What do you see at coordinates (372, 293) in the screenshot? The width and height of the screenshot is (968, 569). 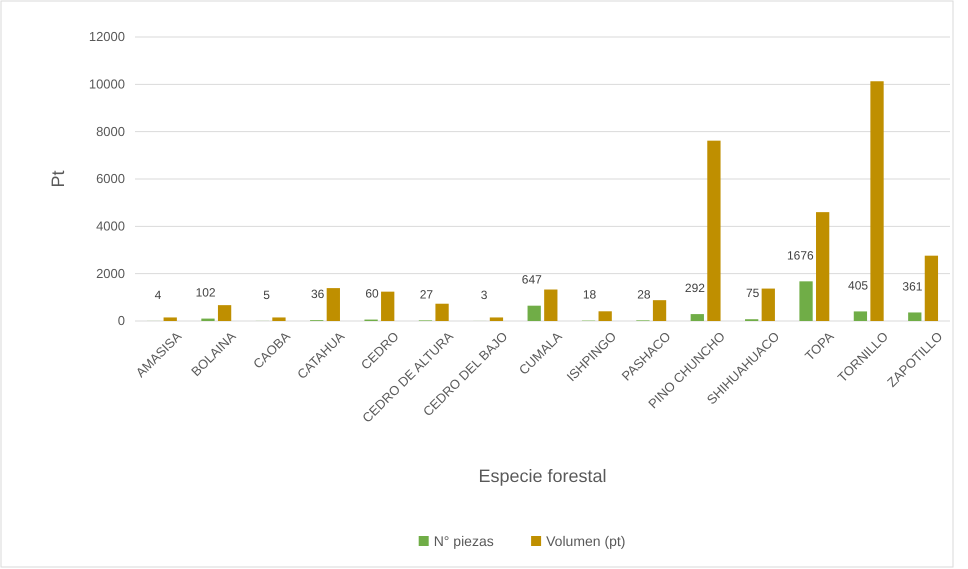 I see `data-label: 60` at bounding box center [372, 293].